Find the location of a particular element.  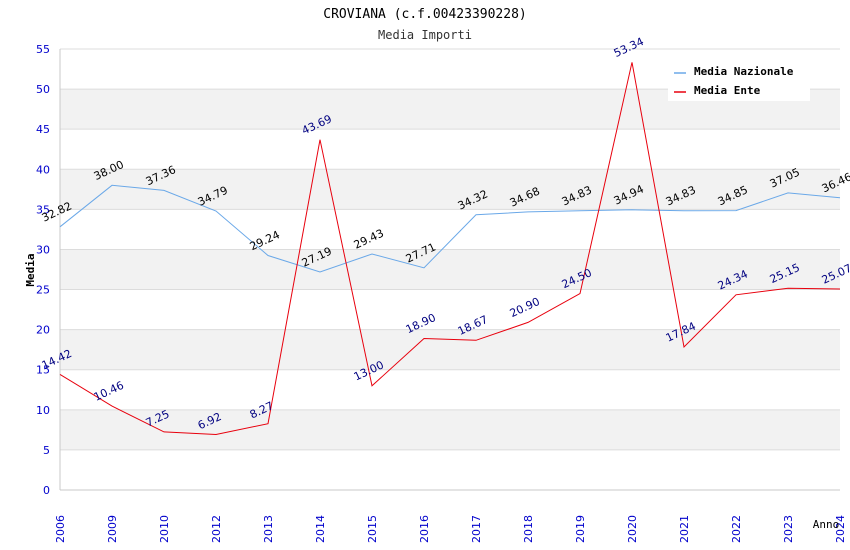

y-tick-label: 25 is located at coordinates (43, 290).